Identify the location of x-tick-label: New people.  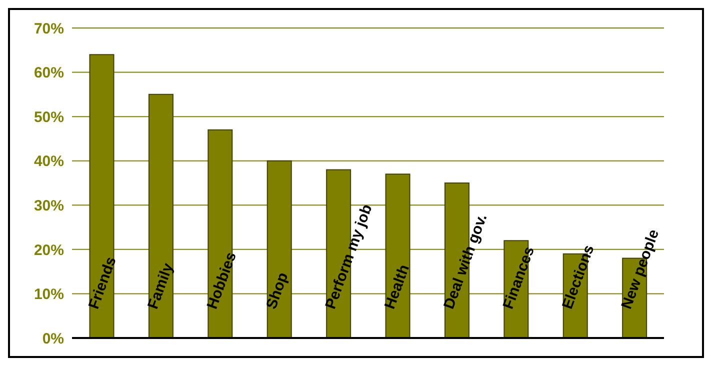
(640, 269).